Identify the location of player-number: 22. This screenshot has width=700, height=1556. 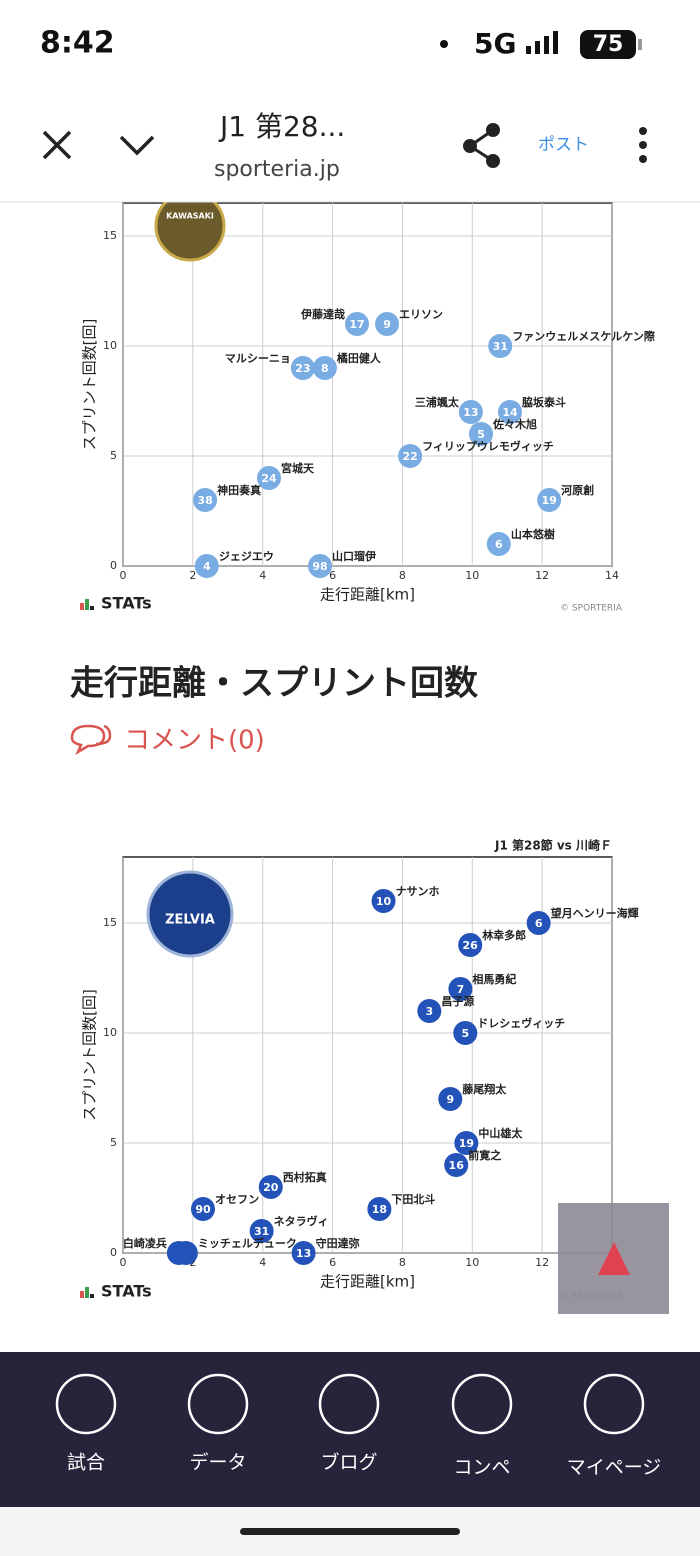
(409, 456).